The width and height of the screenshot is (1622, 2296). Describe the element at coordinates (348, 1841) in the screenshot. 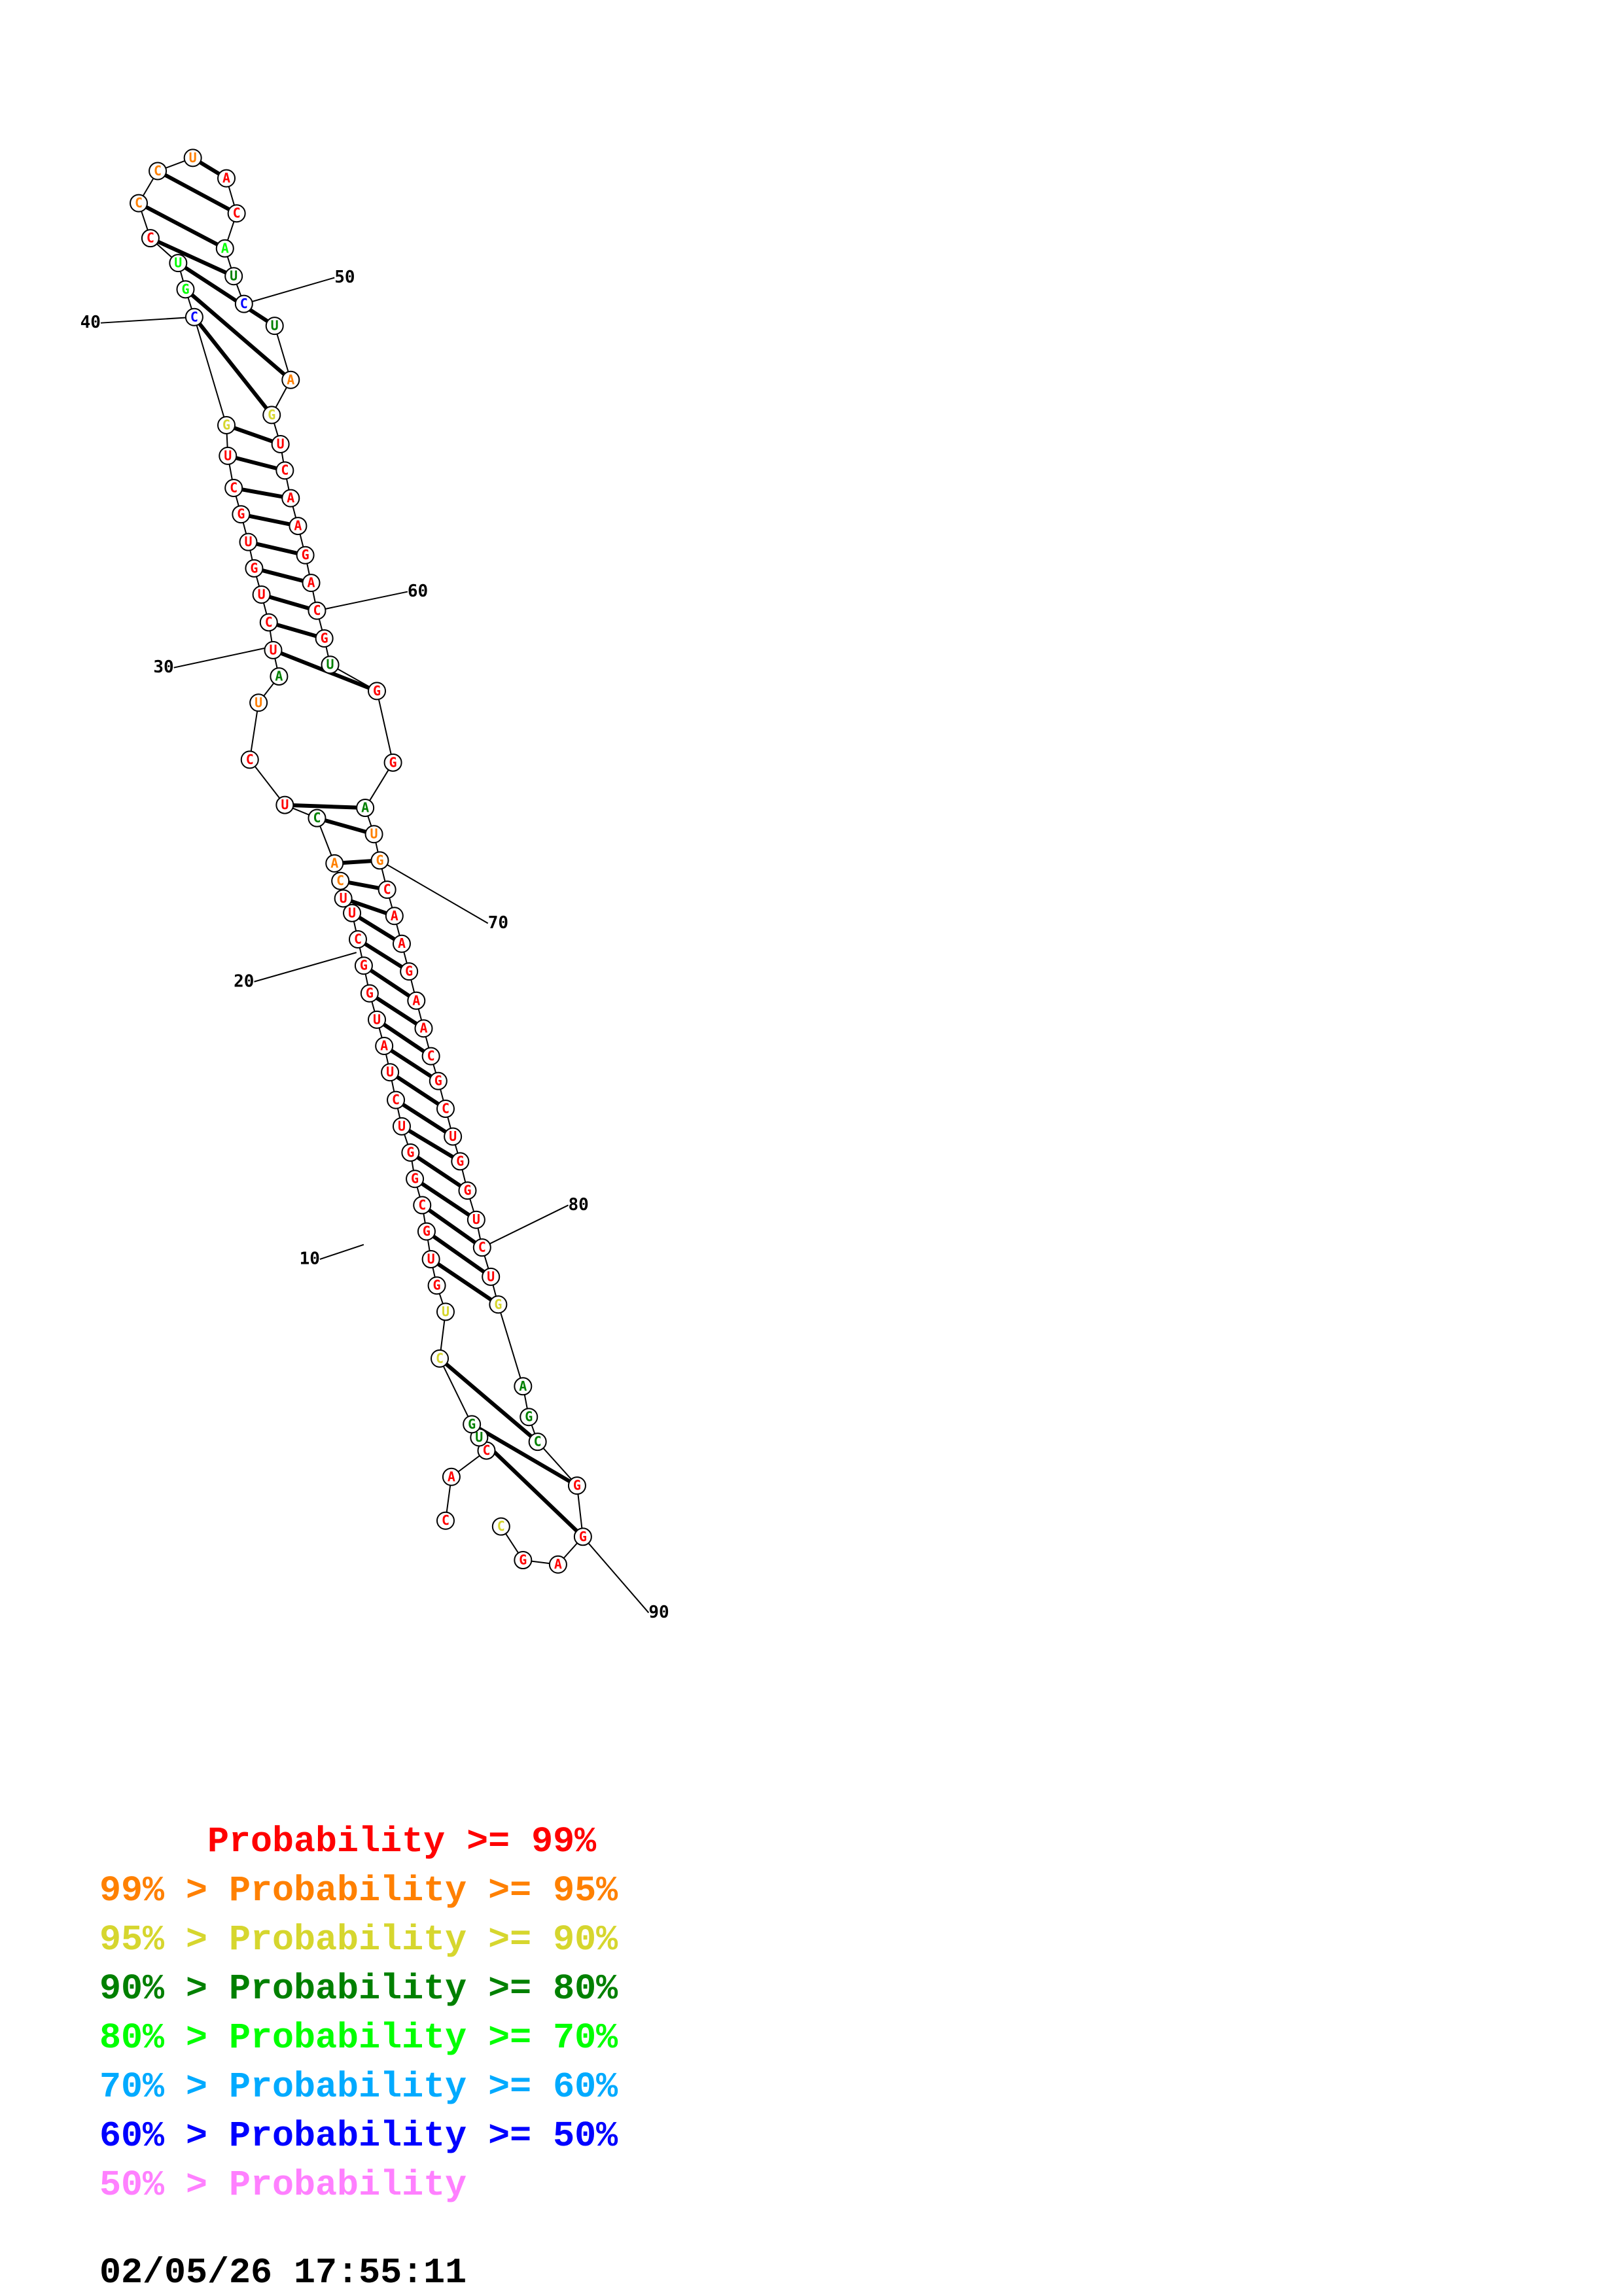

I see `legend-p99: Probability >= 99%` at that location.